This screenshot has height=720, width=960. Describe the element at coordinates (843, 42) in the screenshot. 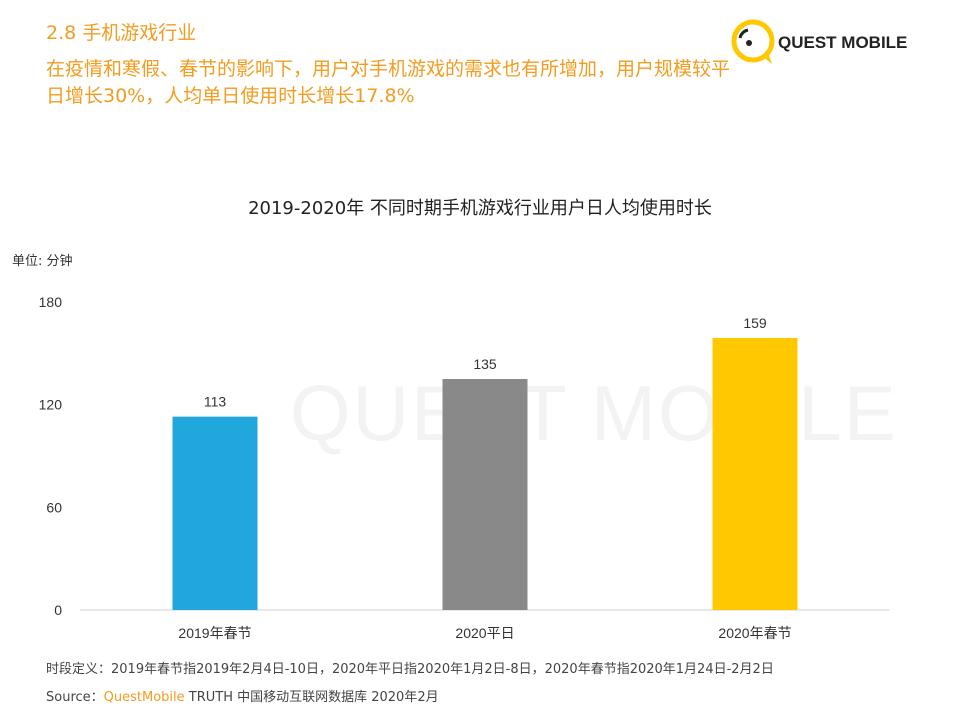

I see `logo-text: QUEST MOBILE` at that location.